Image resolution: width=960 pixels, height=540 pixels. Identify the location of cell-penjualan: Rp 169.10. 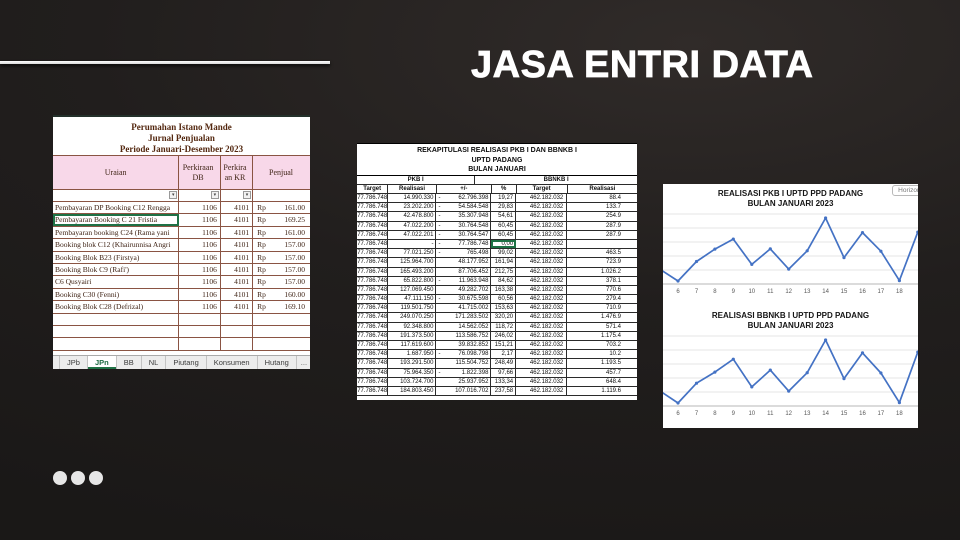
(281, 307).